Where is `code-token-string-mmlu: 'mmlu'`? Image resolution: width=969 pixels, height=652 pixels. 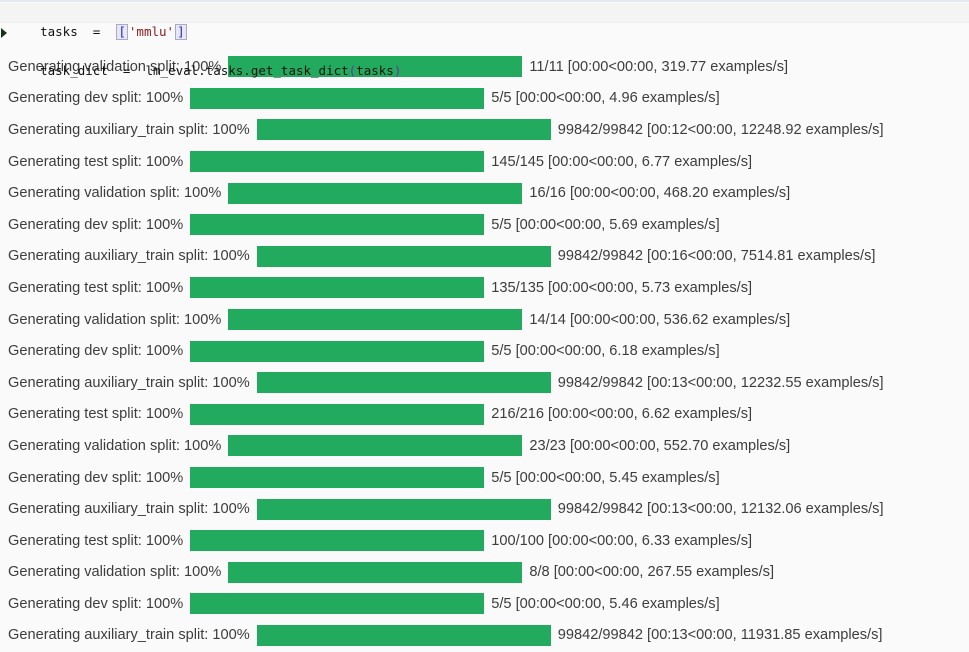
code-token-string-mmlu: 'mmlu' is located at coordinates (151, 31).